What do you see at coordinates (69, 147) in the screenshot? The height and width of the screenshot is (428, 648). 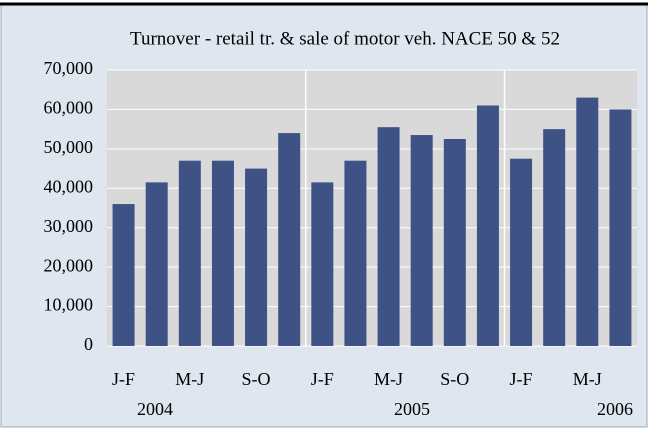 I see `y-tick-label: 50,000` at bounding box center [69, 147].